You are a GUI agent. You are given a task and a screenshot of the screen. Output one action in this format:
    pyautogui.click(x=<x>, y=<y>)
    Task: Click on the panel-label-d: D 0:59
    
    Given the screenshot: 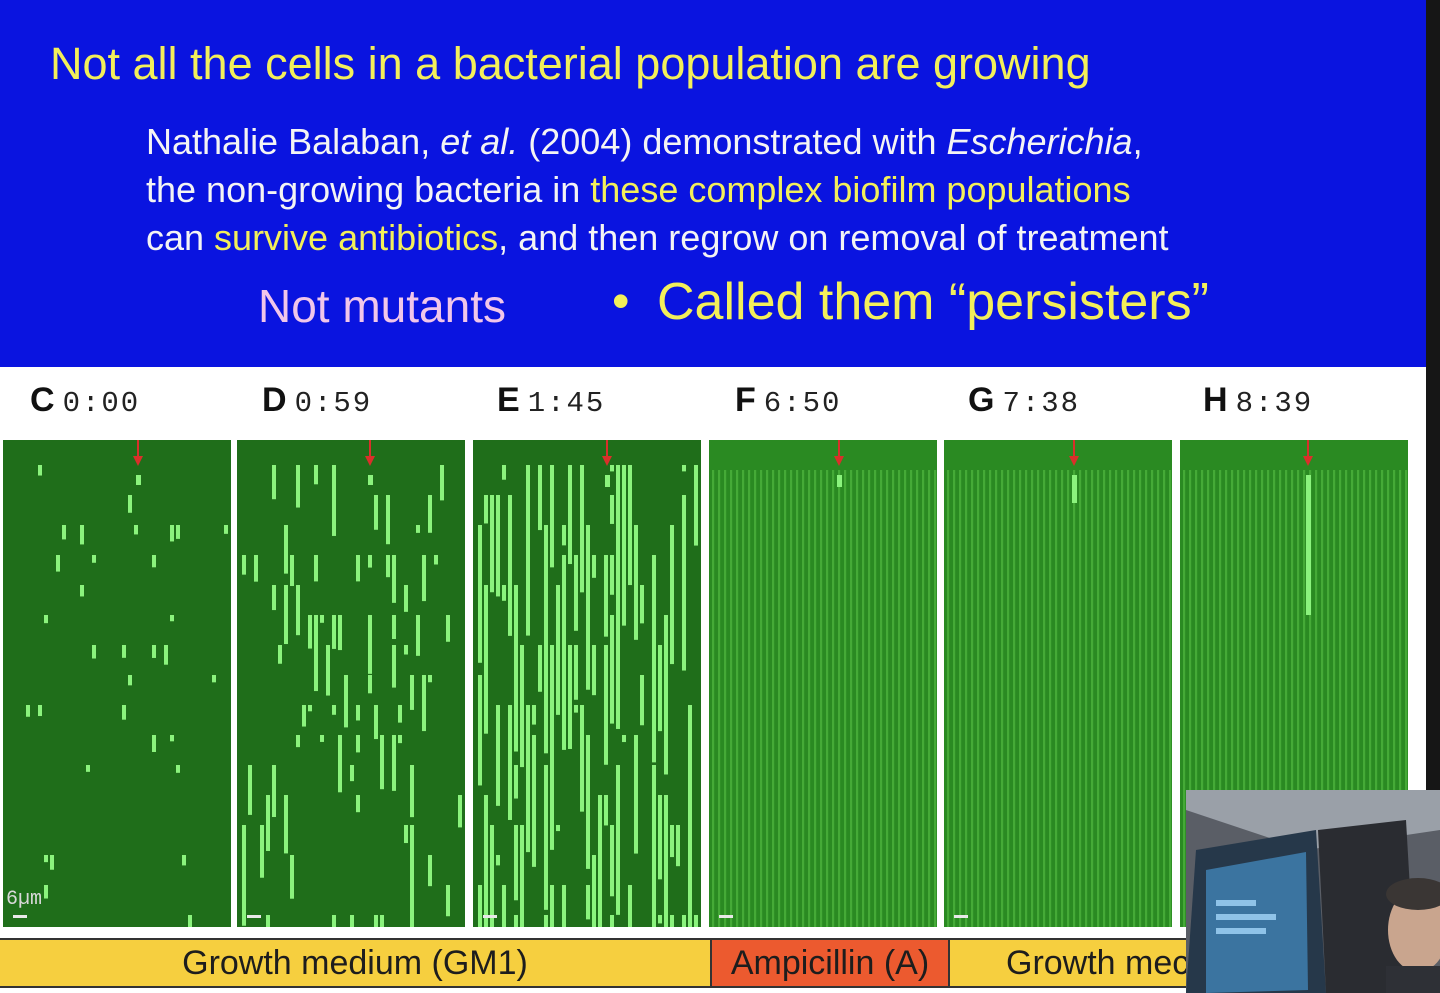 What is the action you would take?
    pyautogui.click(x=317, y=400)
    